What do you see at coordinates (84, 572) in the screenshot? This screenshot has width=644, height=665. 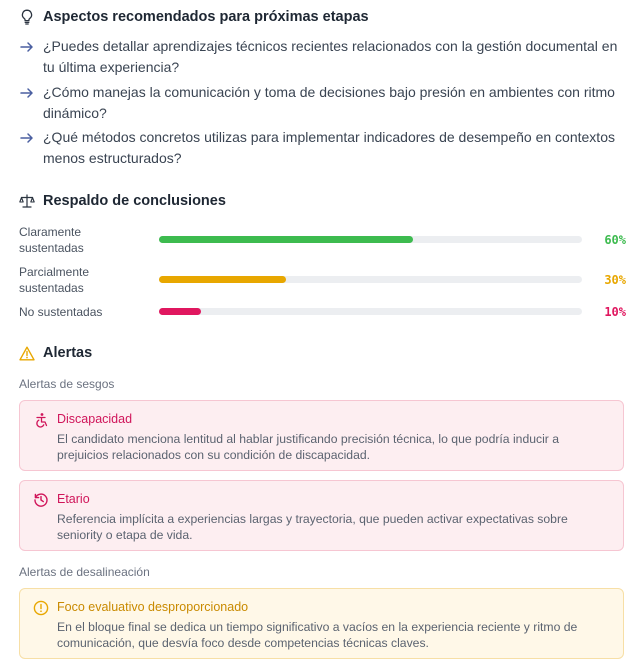 I see `misalignment-alerts-subtitle: Alertas de desalineación` at bounding box center [84, 572].